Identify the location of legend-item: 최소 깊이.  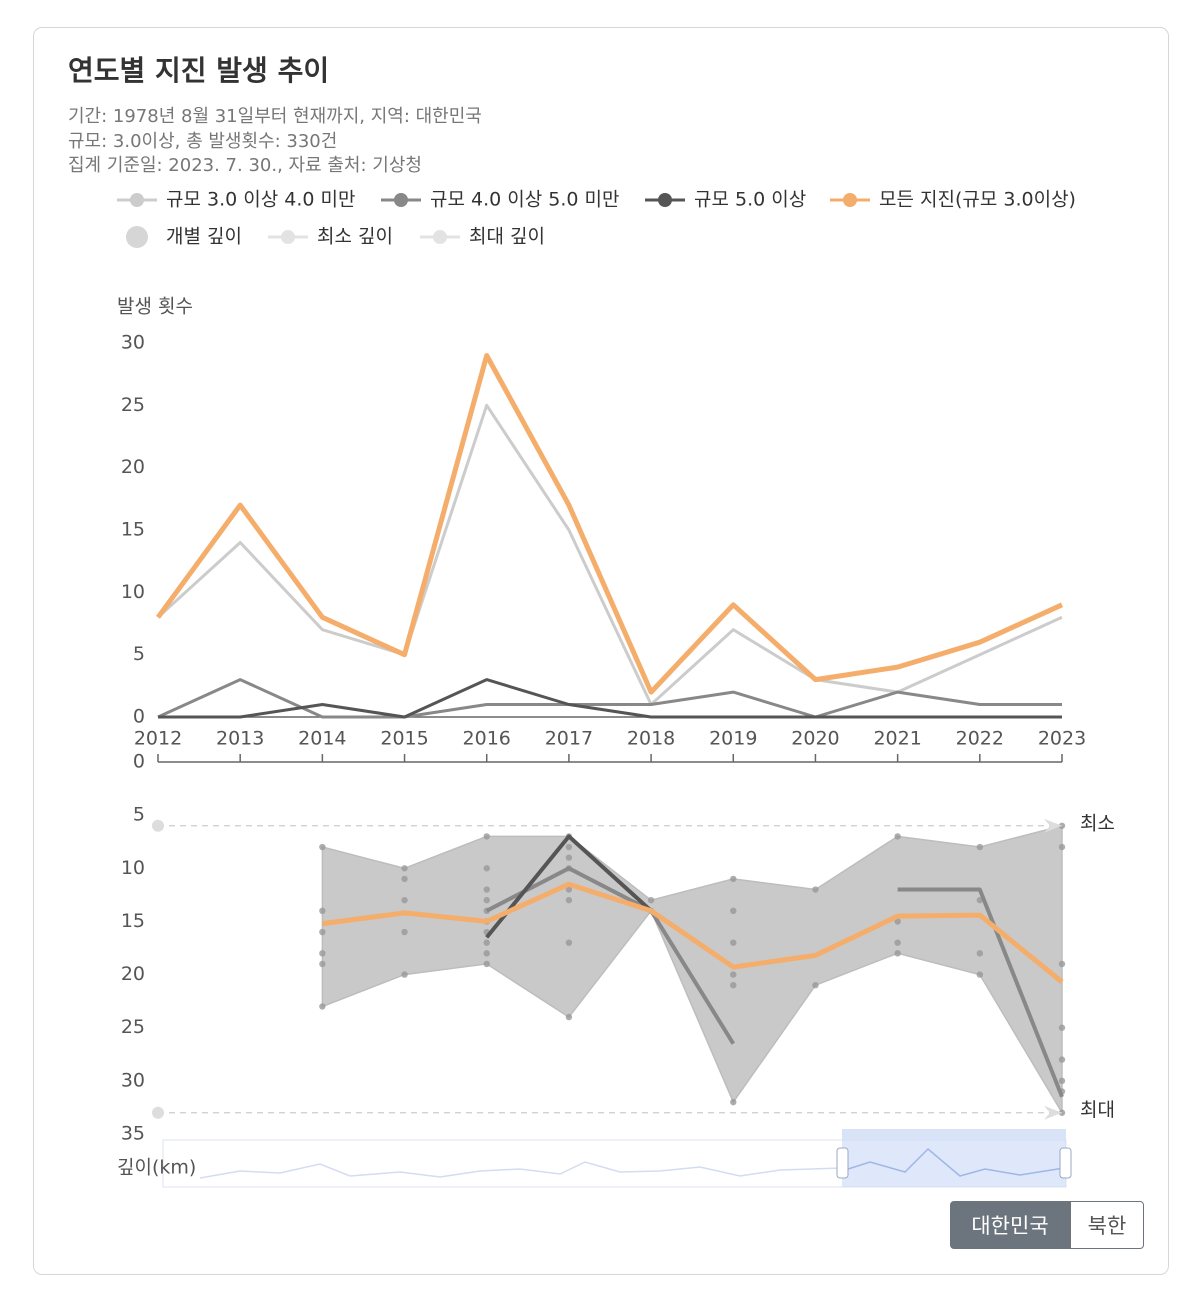
(330, 237).